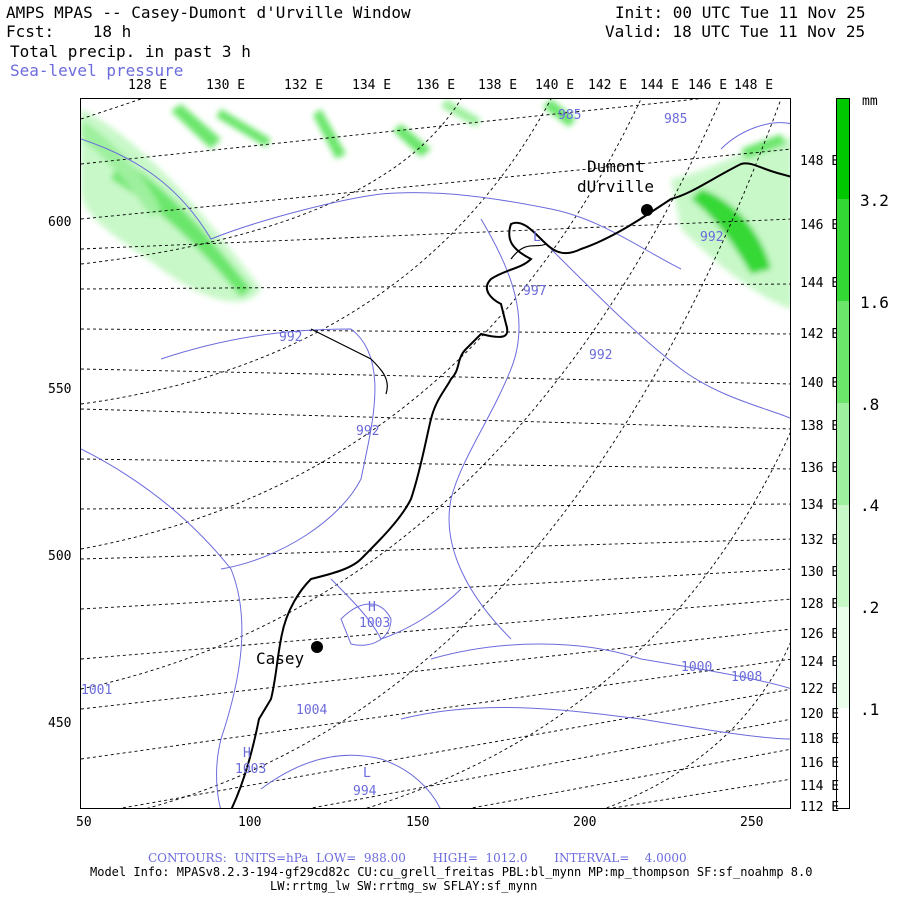 The height and width of the screenshot is (900, 900). What do you see at coordinates (404, 886) in the screenshot?
I see `model-info-2: LW:rrtmg_lw SW:rrtmg_sw SFLAY:sf_mynn` at bounding box center [404, 886].